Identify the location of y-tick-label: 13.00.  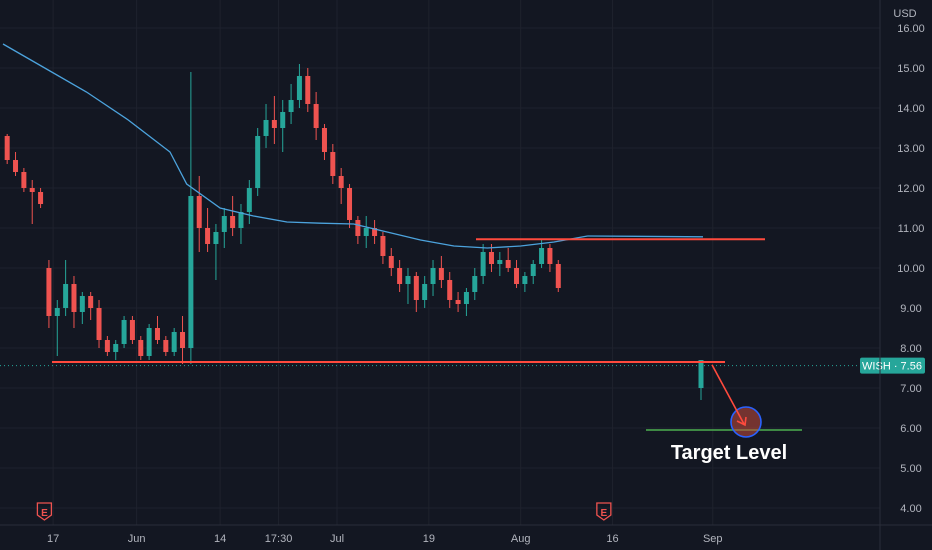
(911, 149).